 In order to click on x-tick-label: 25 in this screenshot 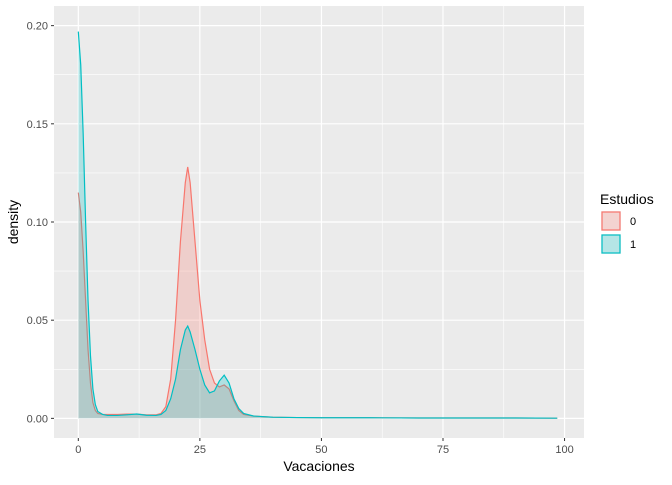, I will do `click(200, 450)`.